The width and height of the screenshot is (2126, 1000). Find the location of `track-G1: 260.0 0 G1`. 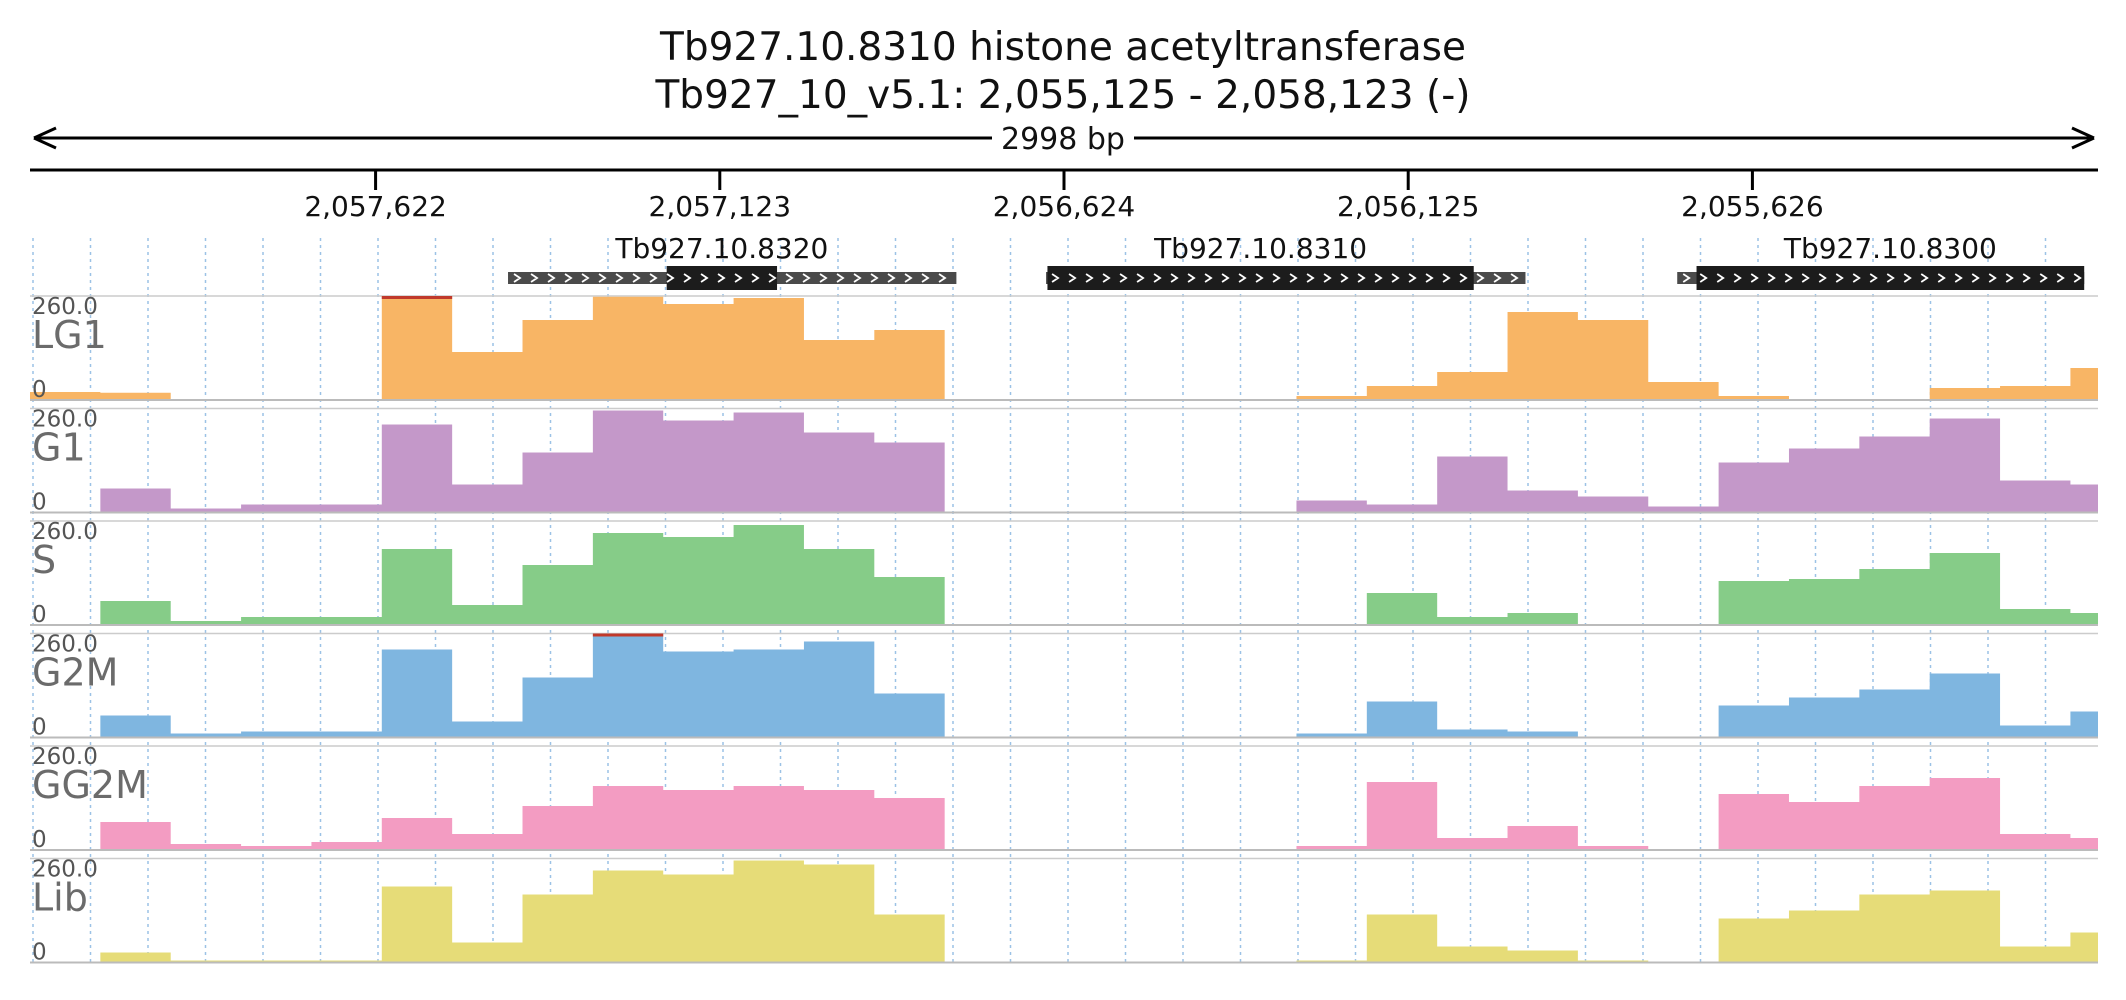

track-G1: 260.0 0 G1 is located at coordinates (1064, 461).